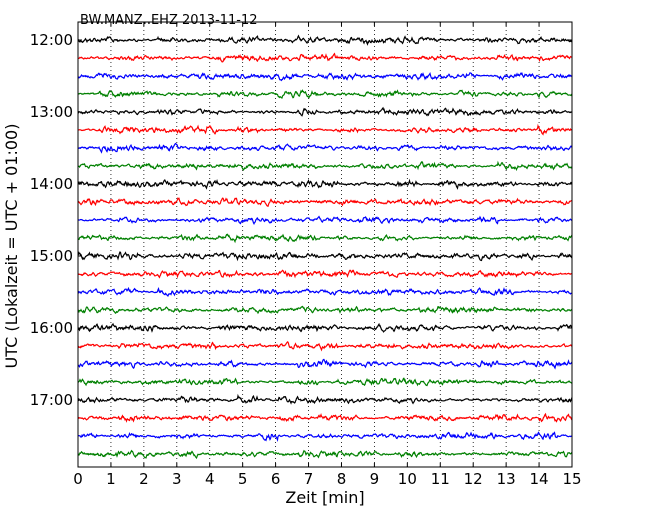 This screenshot has height=520, width=650. Describe the element at coordinates (51, 40) in the screenshot. I see `y-tick-label: 12:00` at that location.